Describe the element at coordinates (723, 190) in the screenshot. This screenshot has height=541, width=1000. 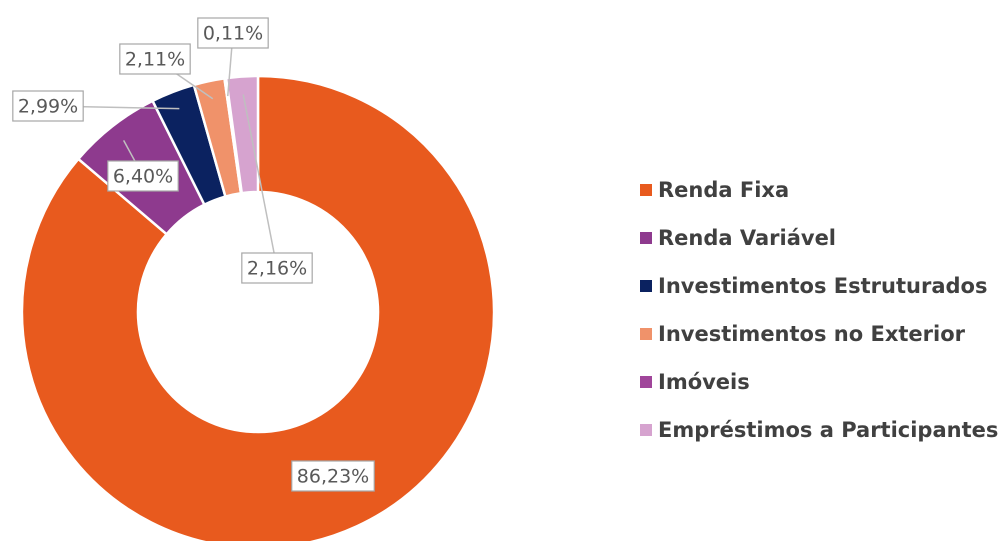
I see `legend-label: Renda Fixa` at that location.